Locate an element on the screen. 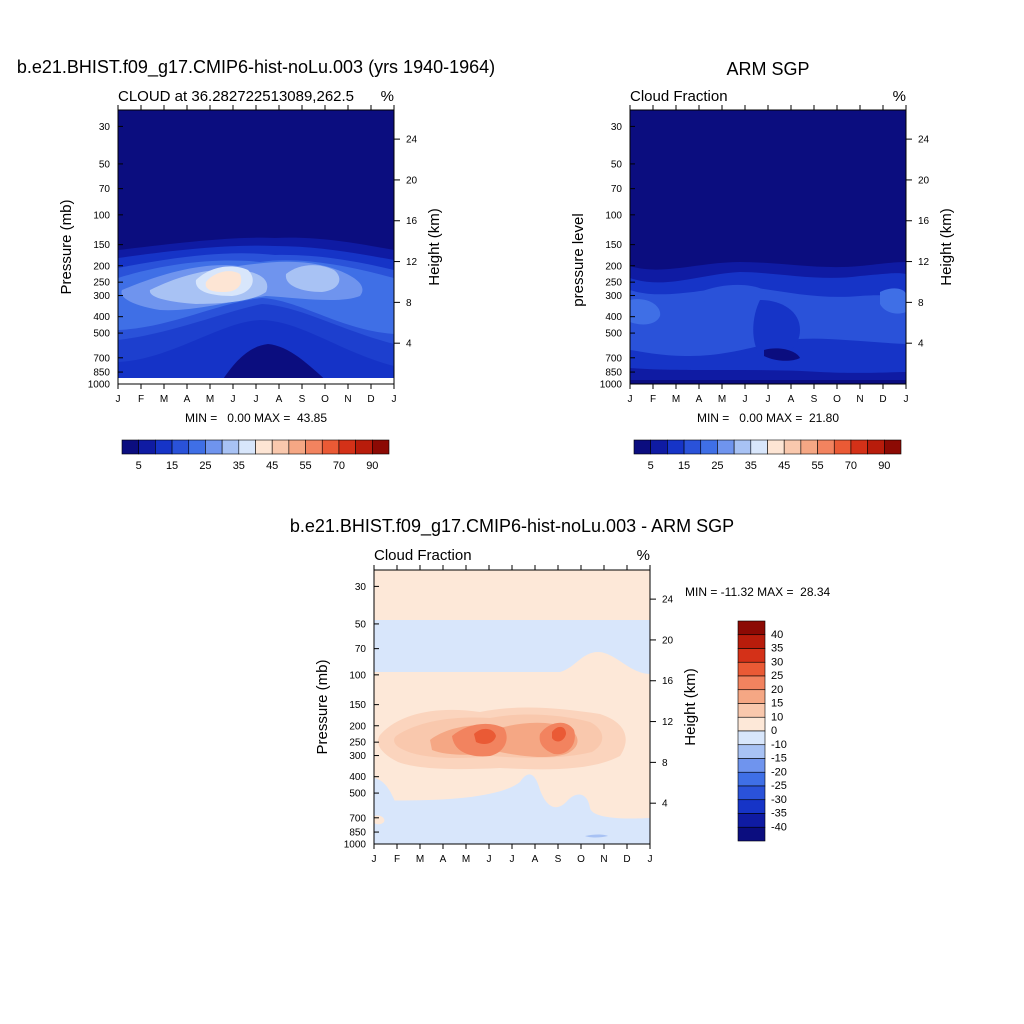 This screenshot has height=1024, width=1024. min-max-label: MIN = 0.00 MAX = 21.80 is located at coordinates (768, 418).